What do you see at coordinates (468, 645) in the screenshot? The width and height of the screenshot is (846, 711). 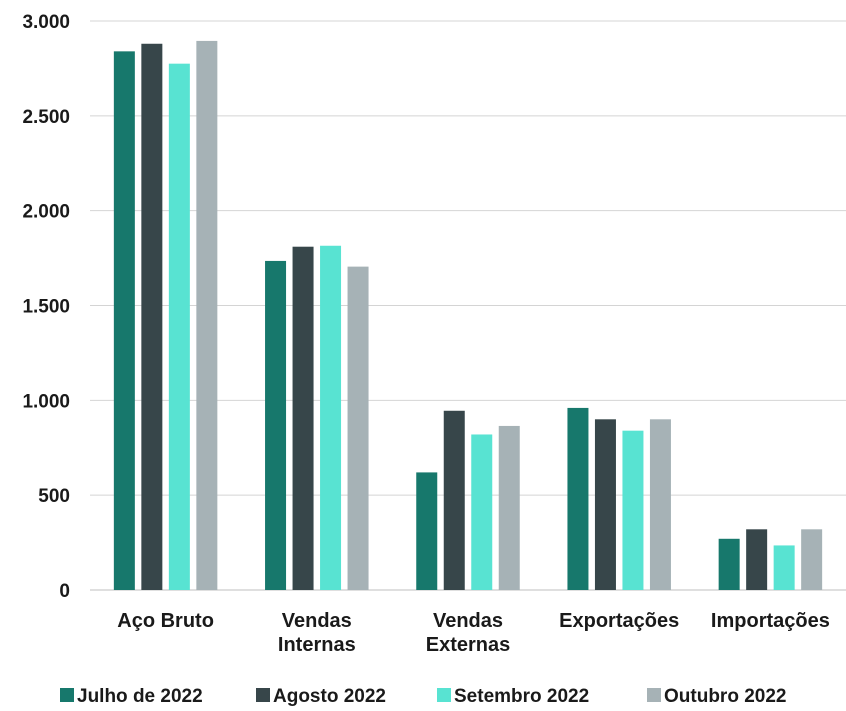 I see `x-tick-label: Externas` at bounding box center [468, 645].